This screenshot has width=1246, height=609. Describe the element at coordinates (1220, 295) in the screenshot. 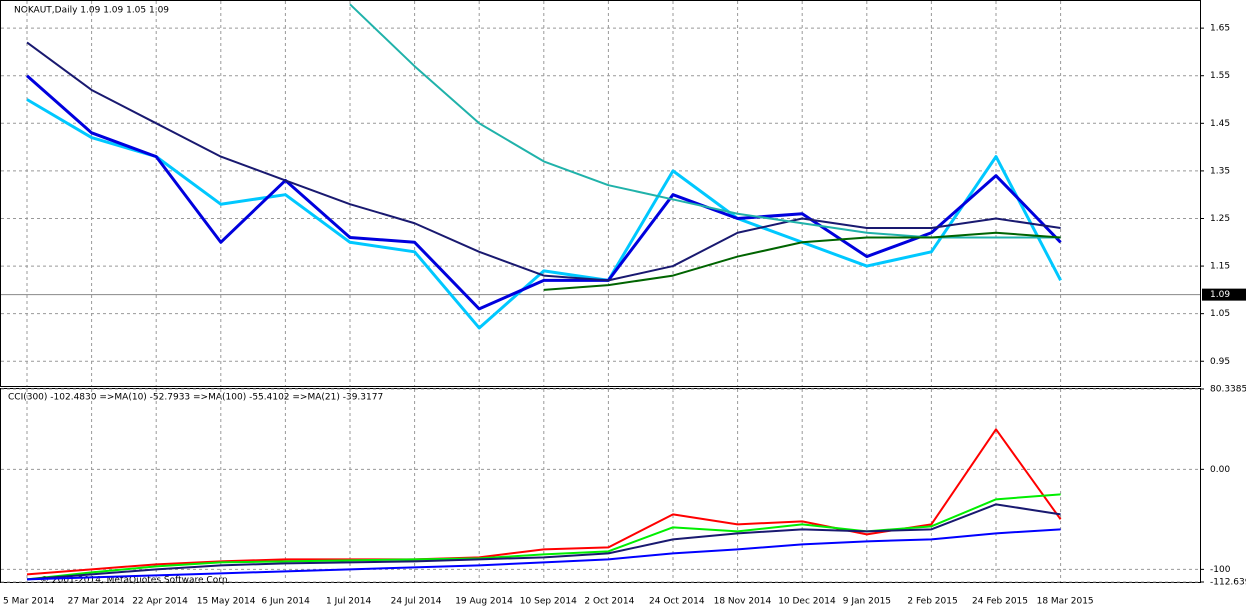

I see `last-price-label: 1.09` at that location.